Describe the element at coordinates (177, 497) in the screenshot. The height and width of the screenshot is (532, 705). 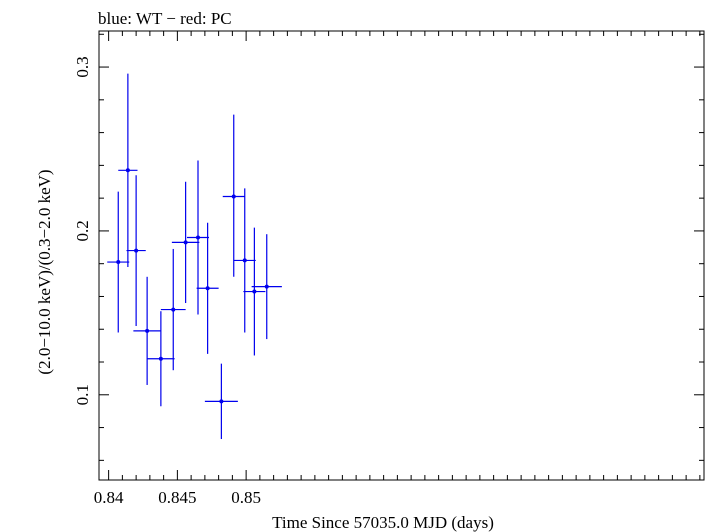
I see `x-tick-label: 0.845` at that location.